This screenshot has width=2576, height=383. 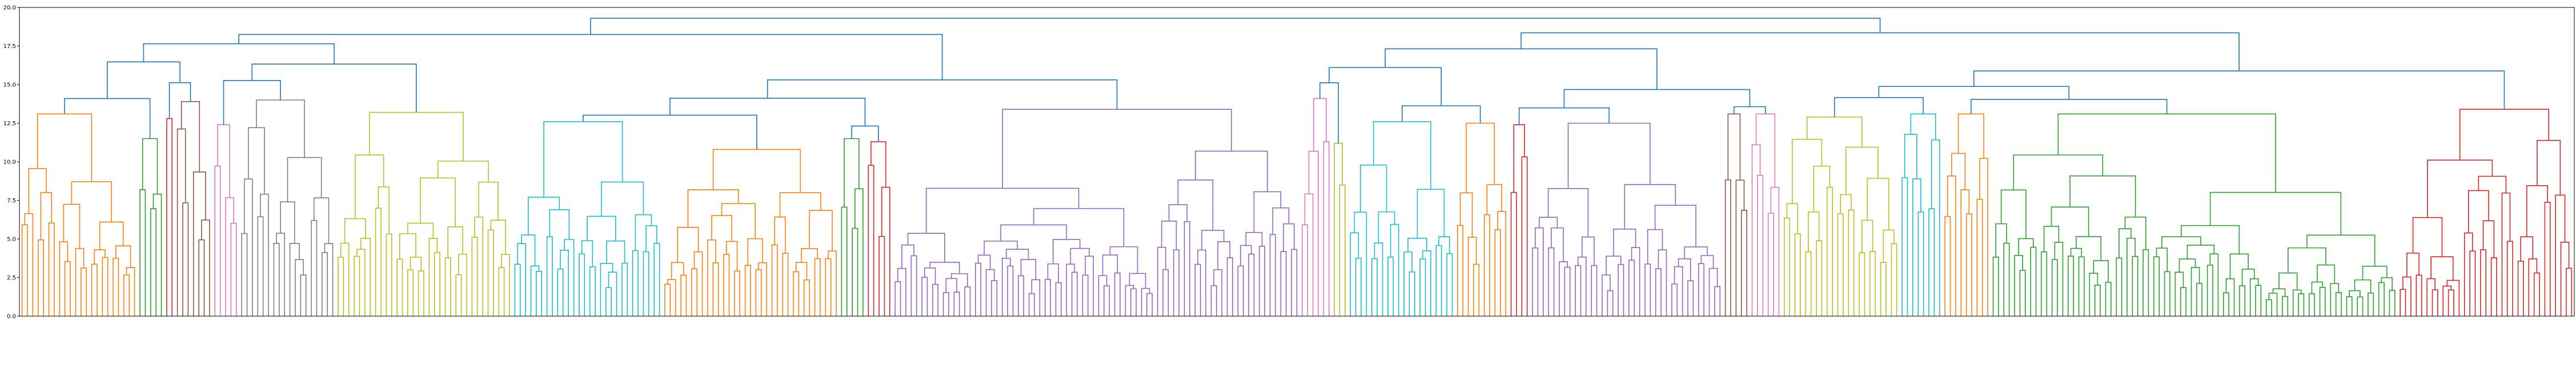 What do you see at coordinates (11, 278) in the screenshot?
I see `y-tick-label: 2.5` at bounding box center [11, 278].